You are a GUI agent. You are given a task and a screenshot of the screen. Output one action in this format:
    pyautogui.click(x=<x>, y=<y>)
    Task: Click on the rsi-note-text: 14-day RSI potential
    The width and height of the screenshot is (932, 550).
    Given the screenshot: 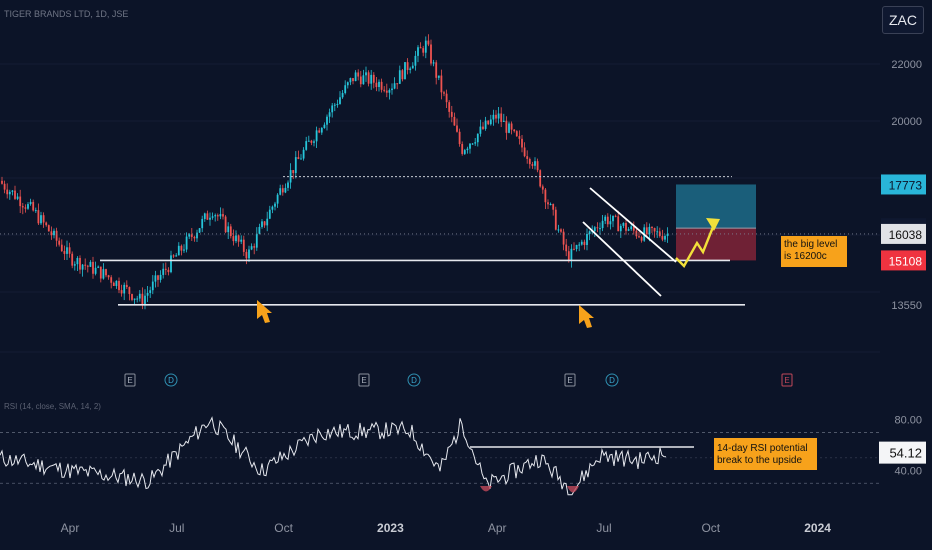 What is the action you would take?
    pyautogui.click(x=762, y=448)
    